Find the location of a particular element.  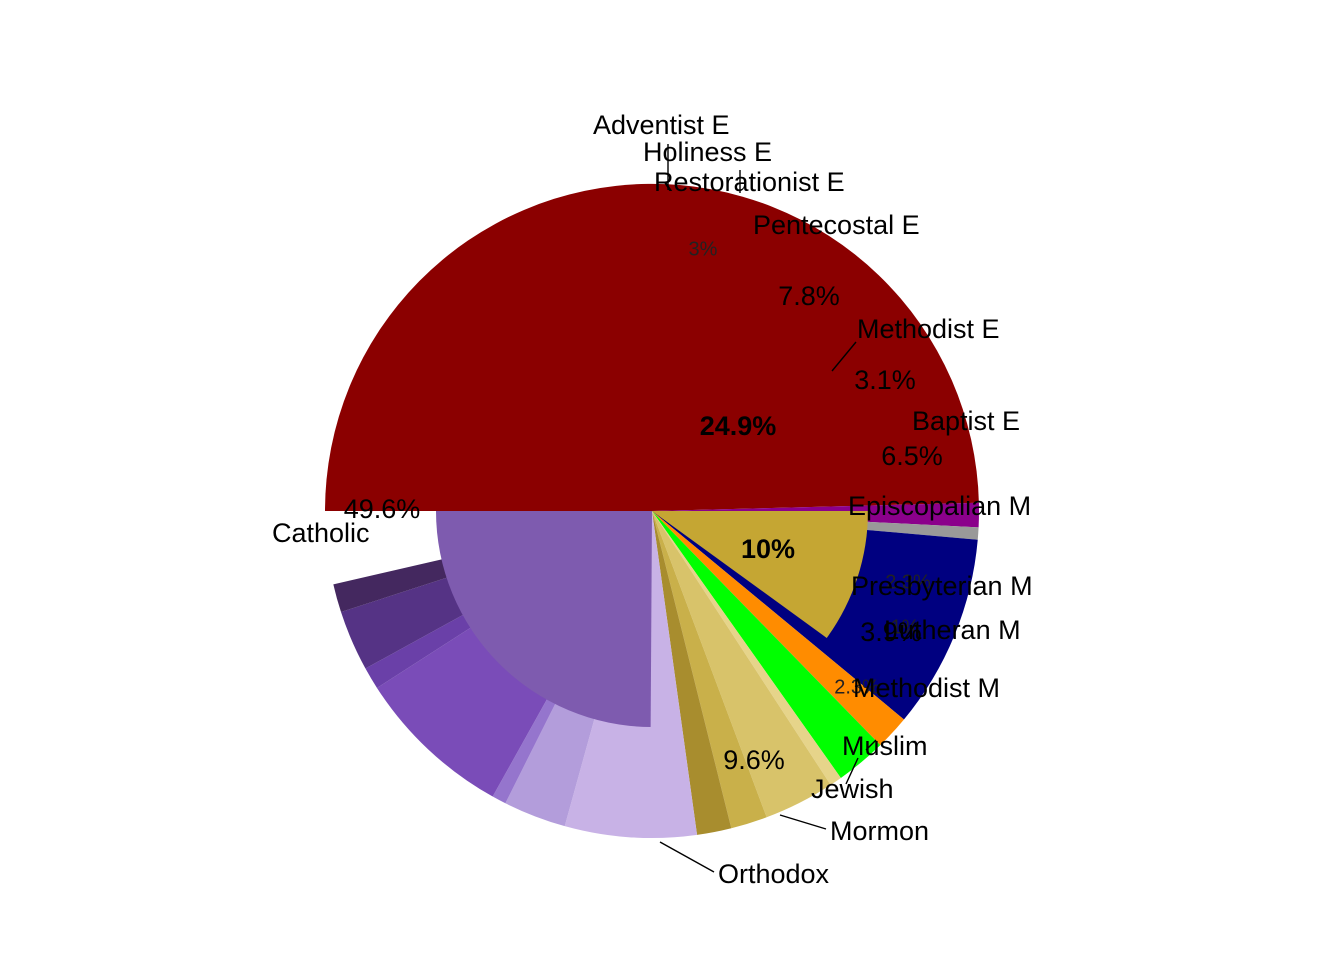

pct-label-episcopalian-m: 2.3% is located at coordinates (908, 582).